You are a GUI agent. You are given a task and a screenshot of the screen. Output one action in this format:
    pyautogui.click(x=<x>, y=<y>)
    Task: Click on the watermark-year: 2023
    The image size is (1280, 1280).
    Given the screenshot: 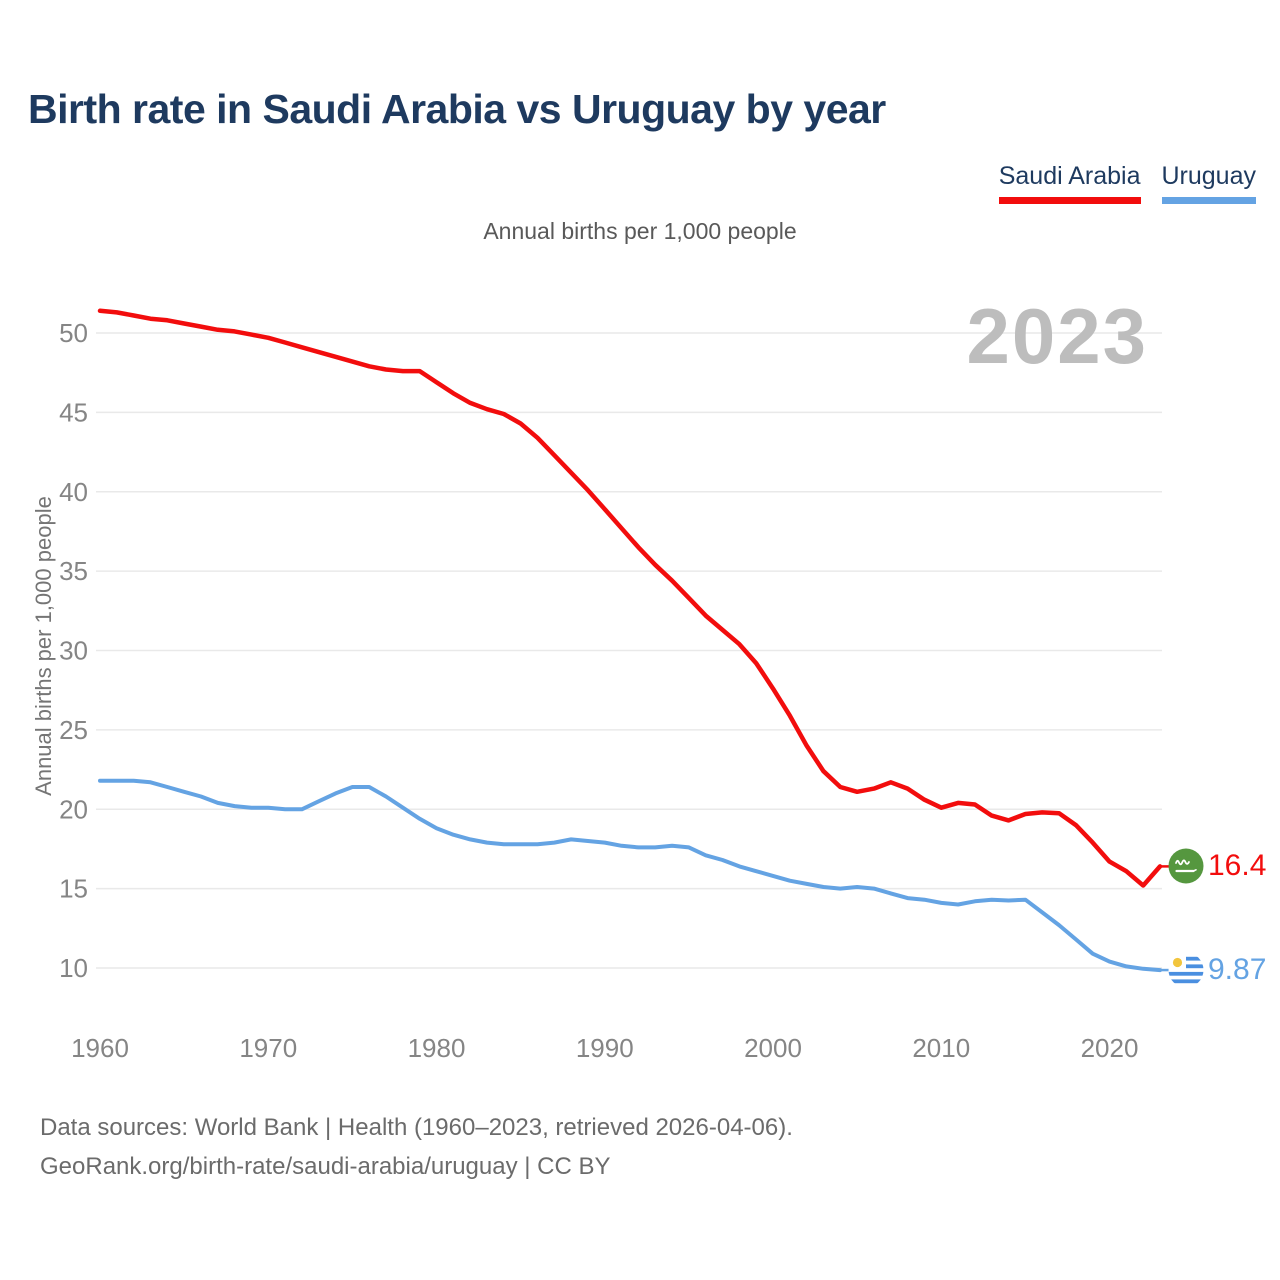 What is the action you would take?
    pyautogui.click(x=1057, y=336)
    